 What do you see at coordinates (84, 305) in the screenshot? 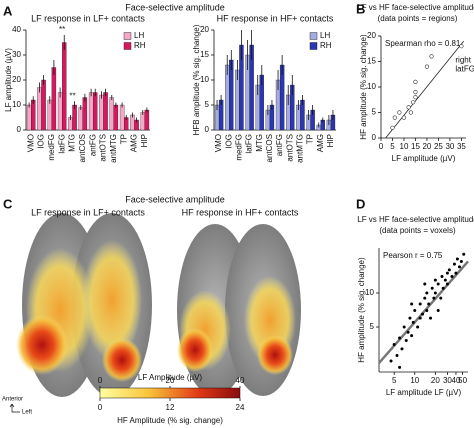
I see `brain-left` at bounding box center [84, 305].